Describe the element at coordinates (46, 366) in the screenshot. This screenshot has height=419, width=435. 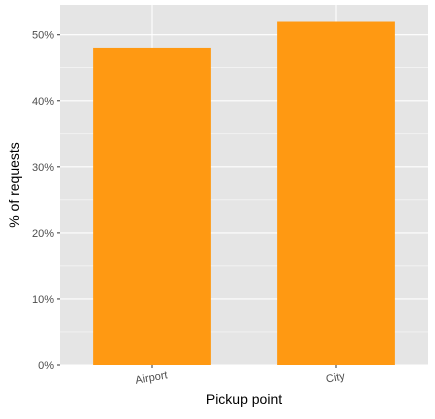
I see `y-tick-label: 0%` at that location.